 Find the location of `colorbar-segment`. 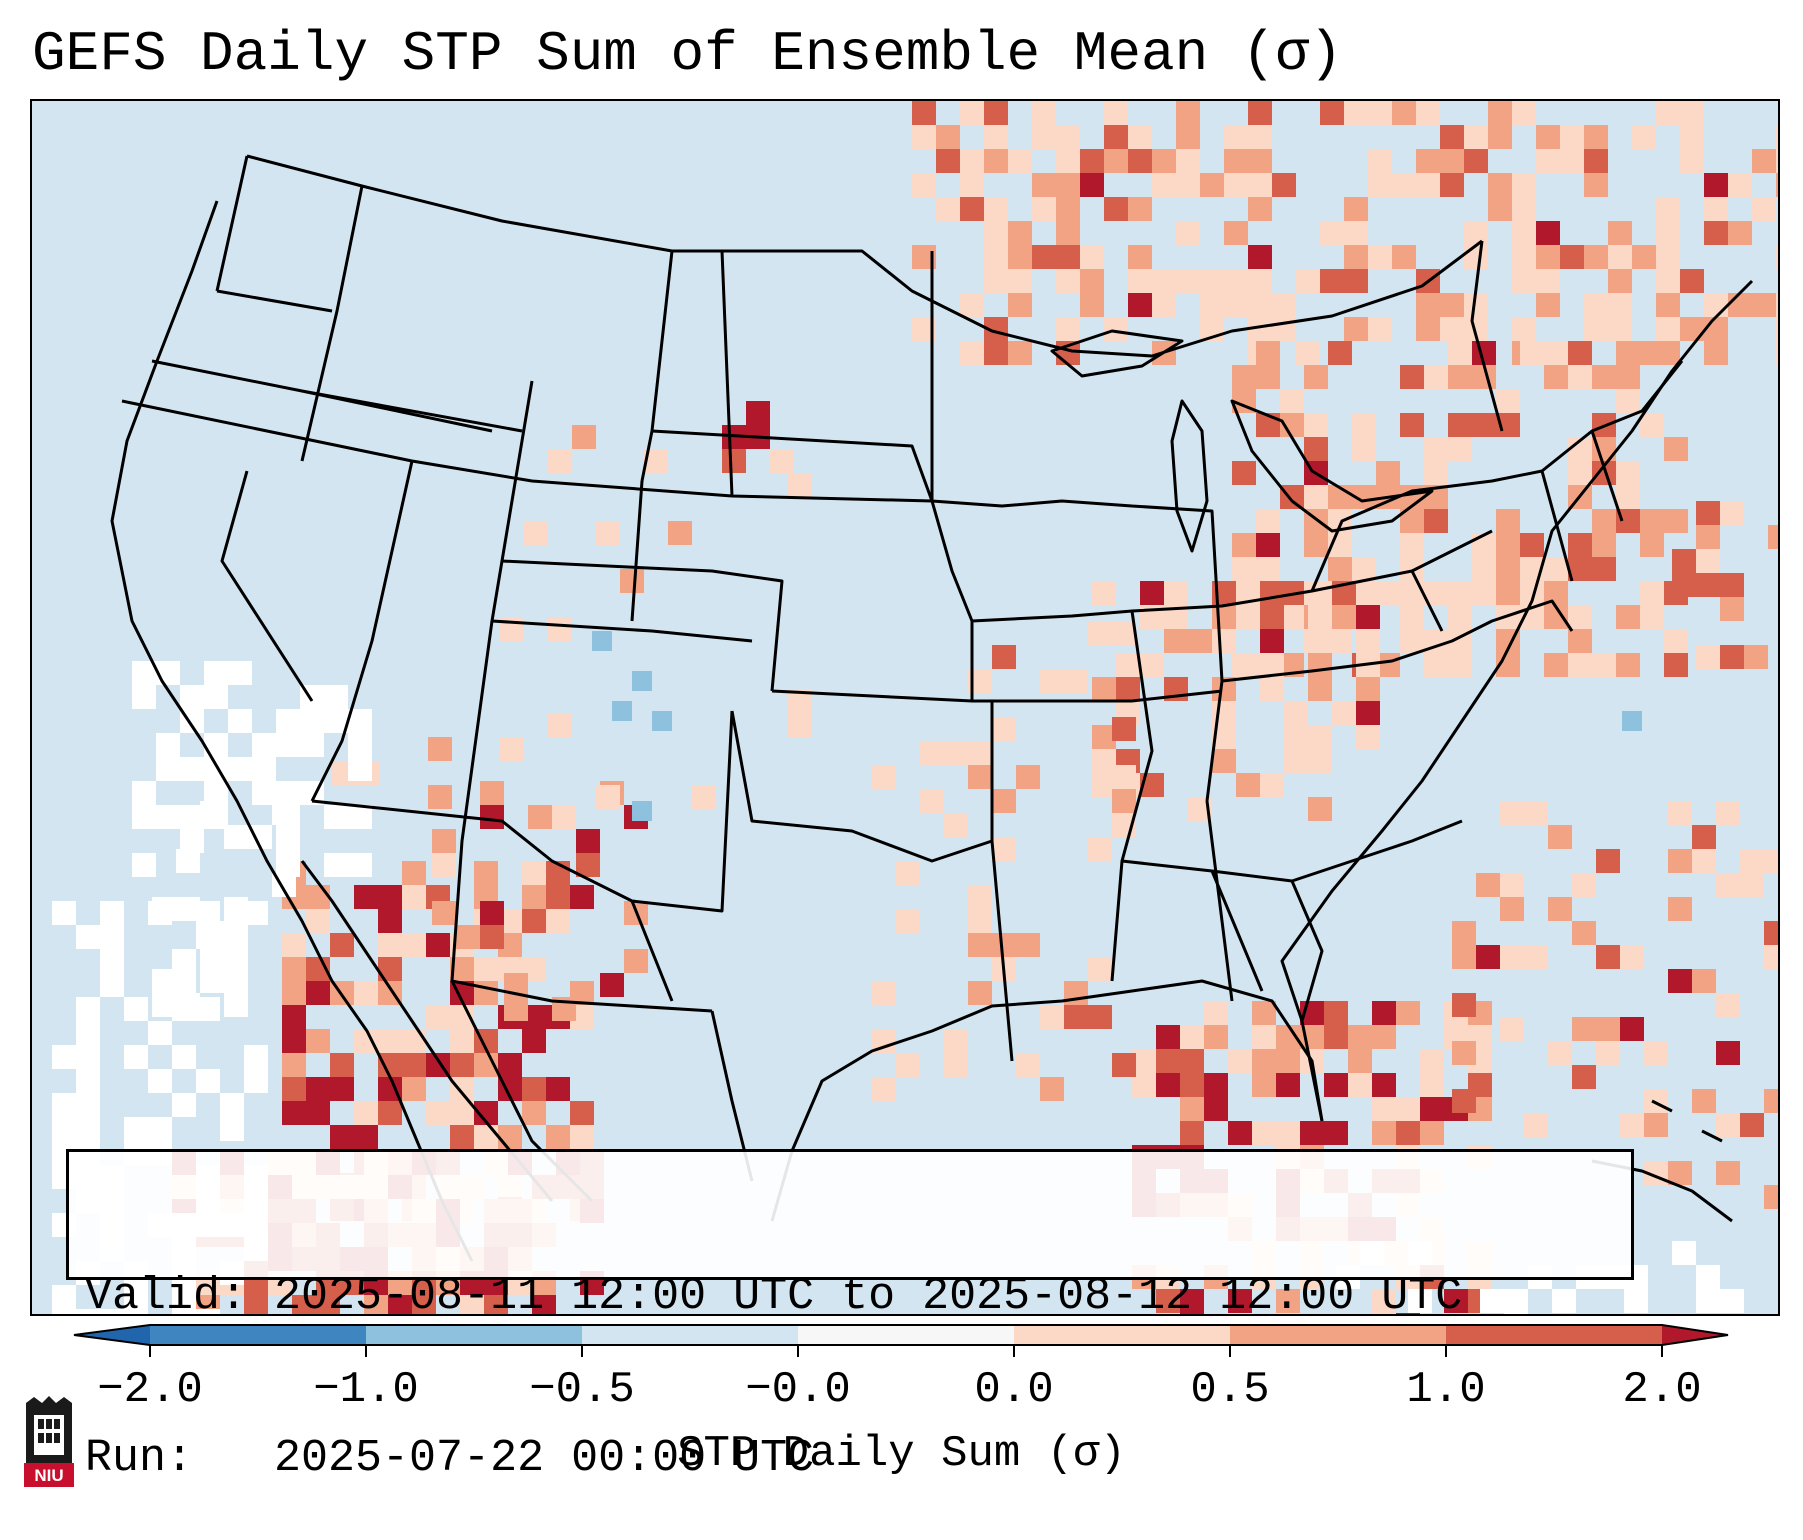

colorbar-segment is located at coordinates (906, 1335).